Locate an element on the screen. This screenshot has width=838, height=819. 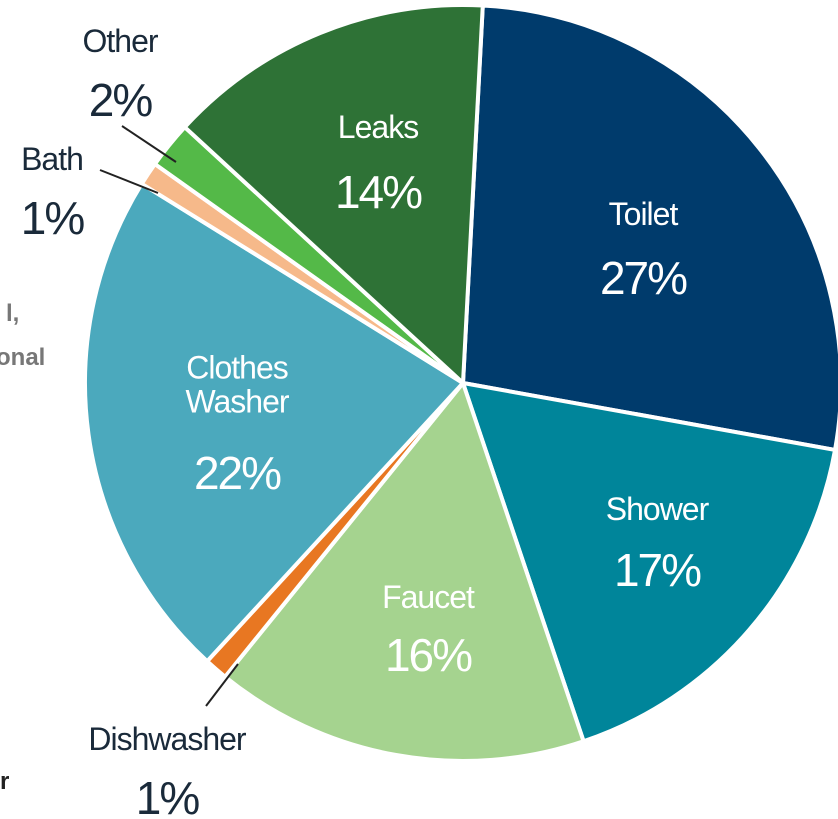
value-label: 22% is located at coordinates (237, 472).